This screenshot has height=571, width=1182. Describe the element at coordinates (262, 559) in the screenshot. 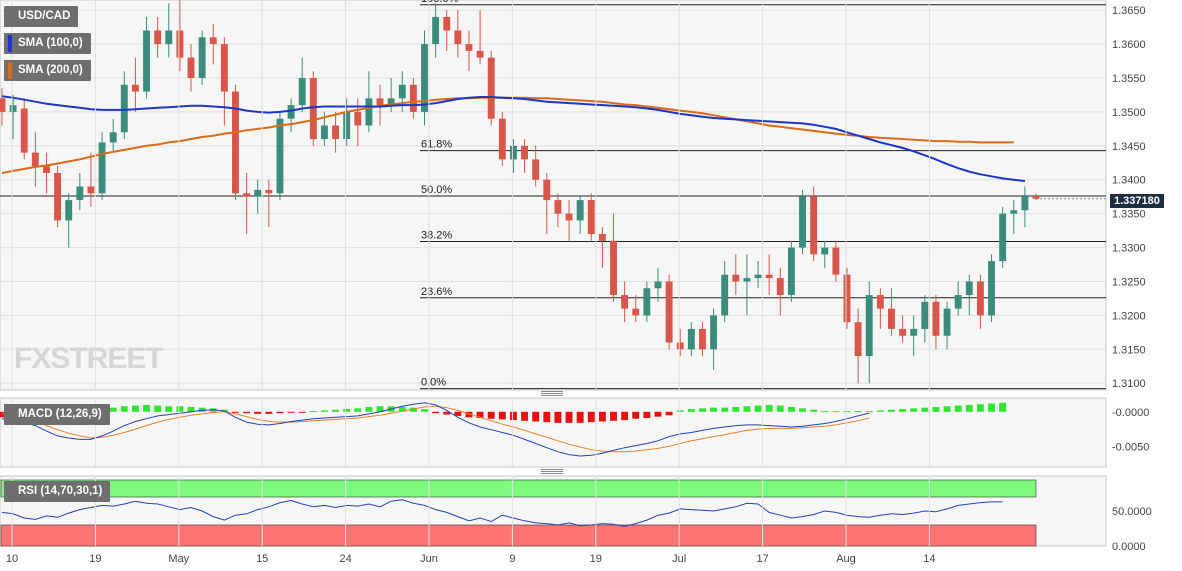

I see `x-tick-label: 15` at that location.